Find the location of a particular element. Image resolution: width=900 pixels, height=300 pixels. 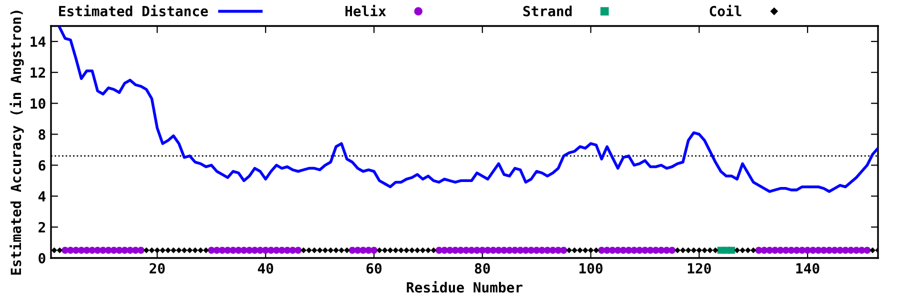

y-tick-label: 10 is located at coordinates (38, 103).